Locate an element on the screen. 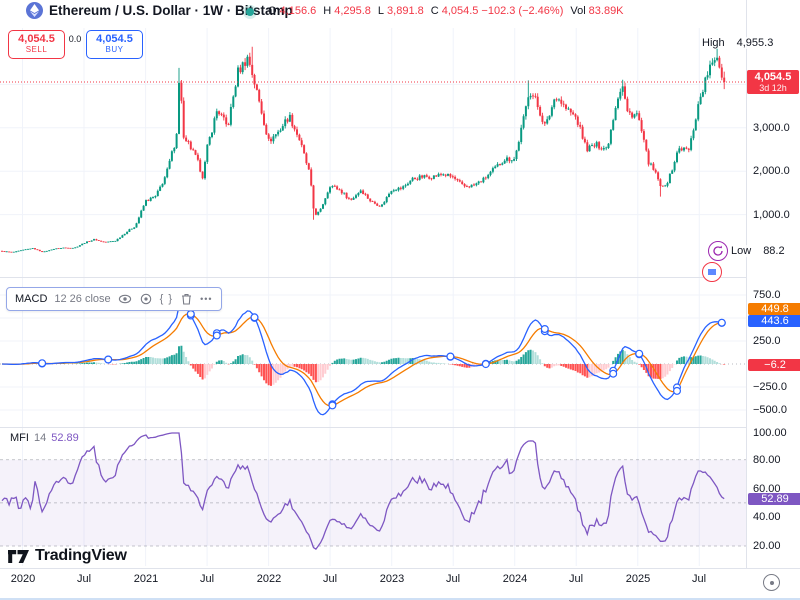 This screenshot has height=600, width=800. macd-title: MACD is located at coordinates (31, 299).